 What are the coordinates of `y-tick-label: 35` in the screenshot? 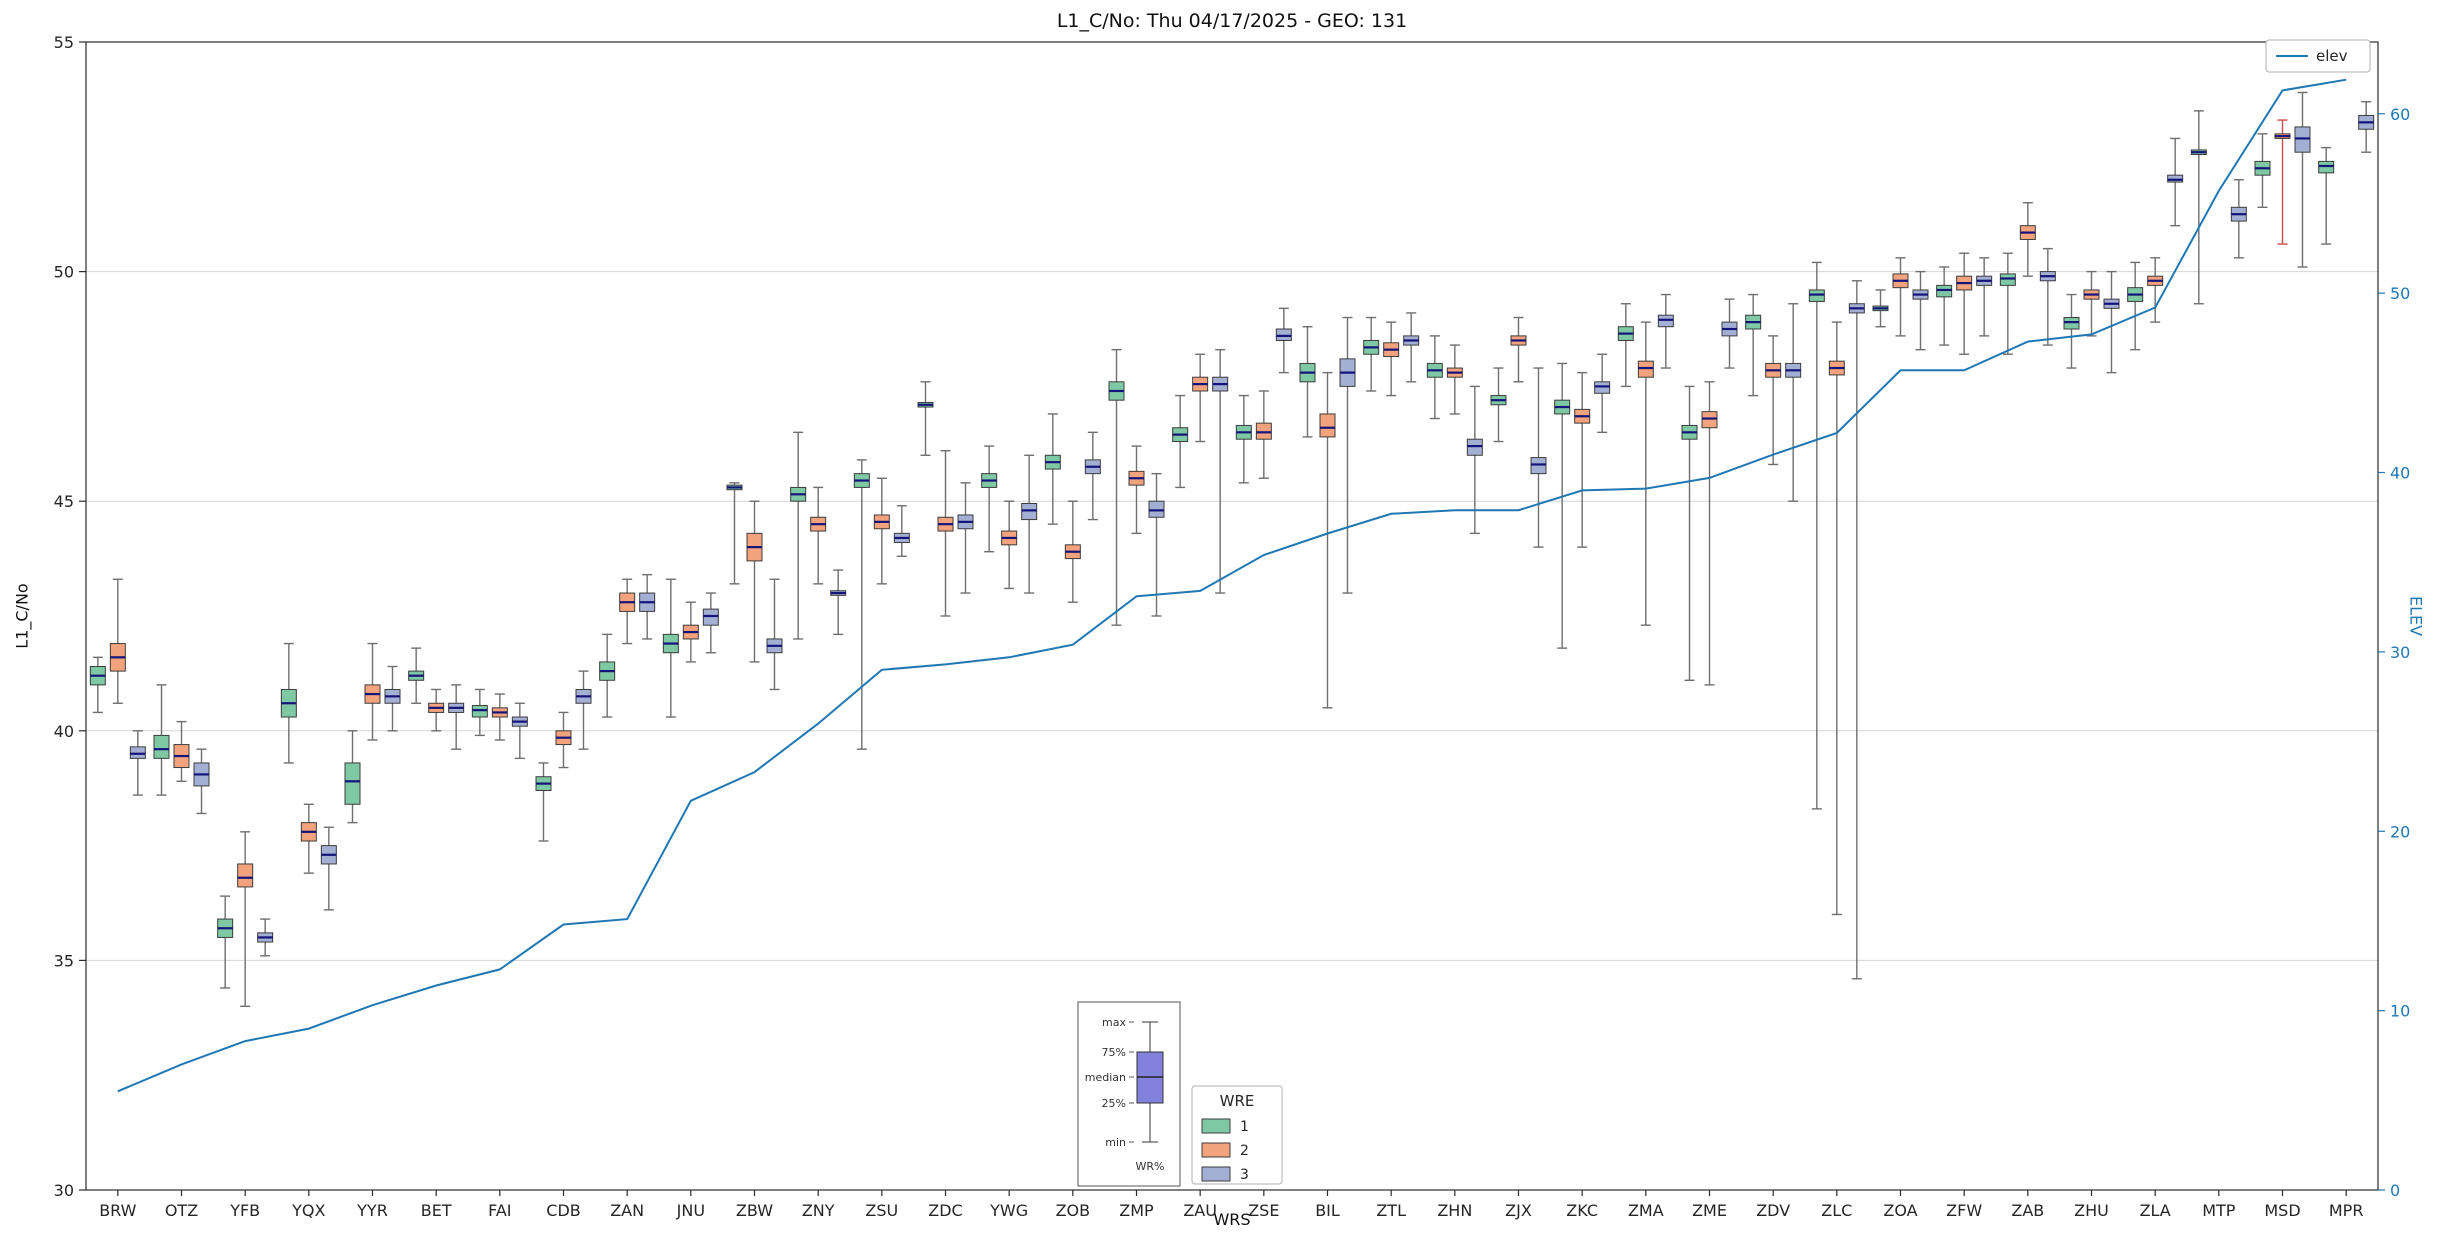 It's located at (64, 960).